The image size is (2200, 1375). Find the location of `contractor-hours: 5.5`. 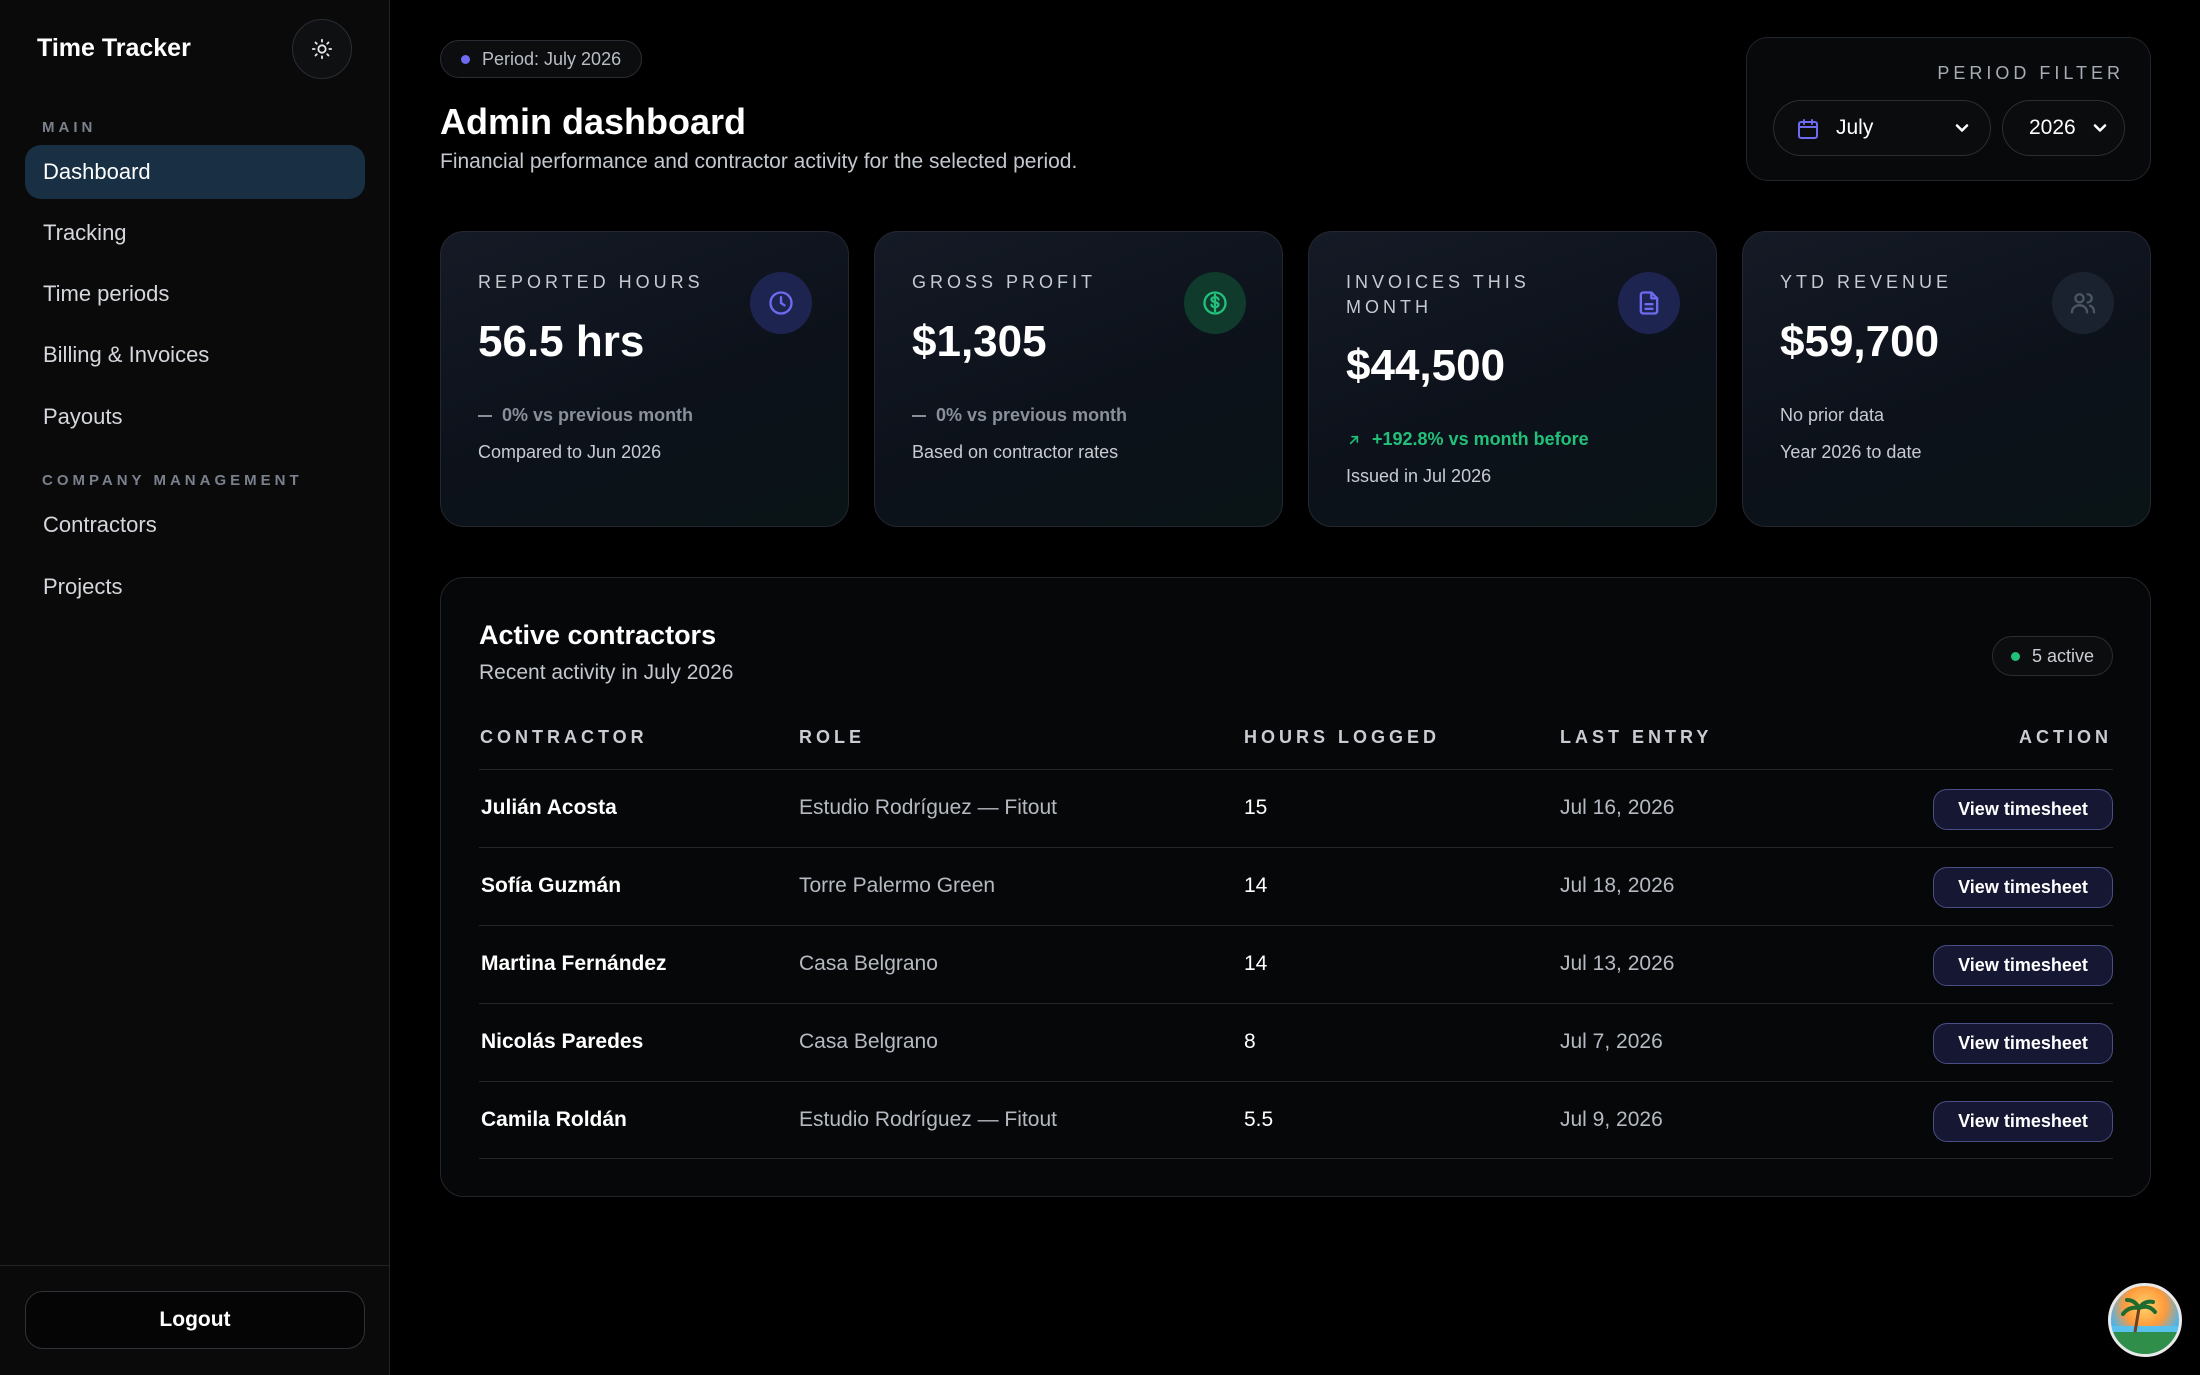

contractor-hours: 5.5 is located at coordinates (1259, 1119).